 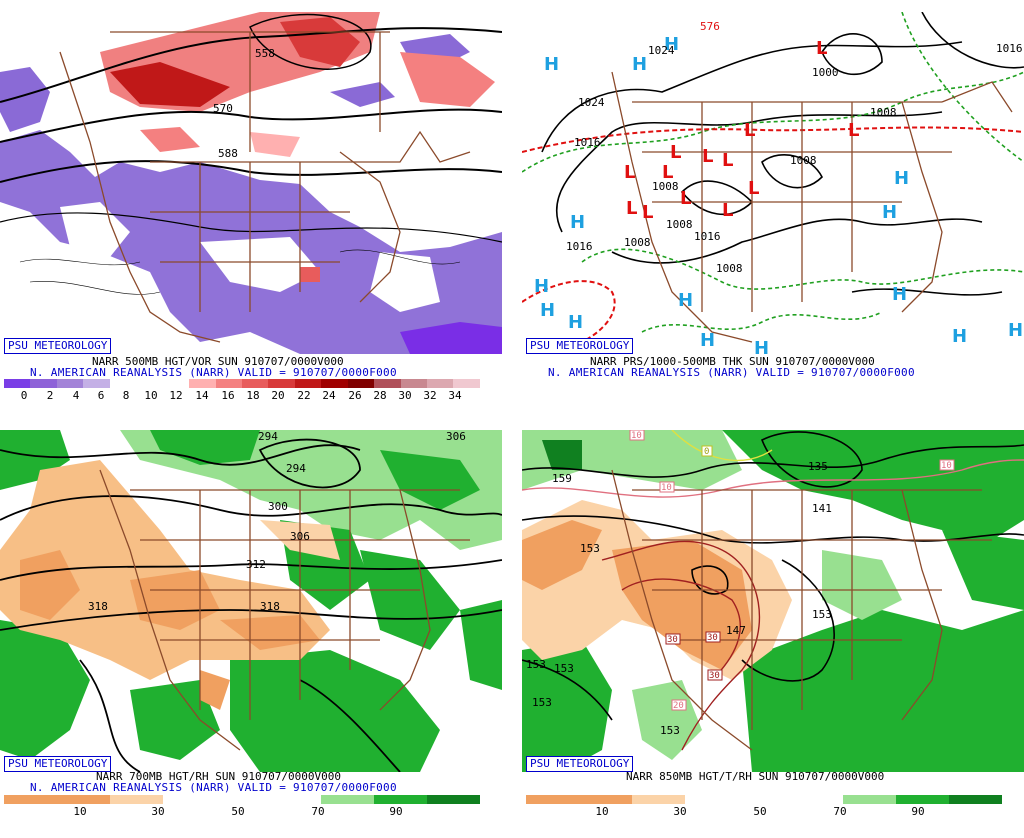 What do you see at coordinates (661, 50) in the screenshot?
I see `isobar-label: 1024` at bounding box center [661, 50].